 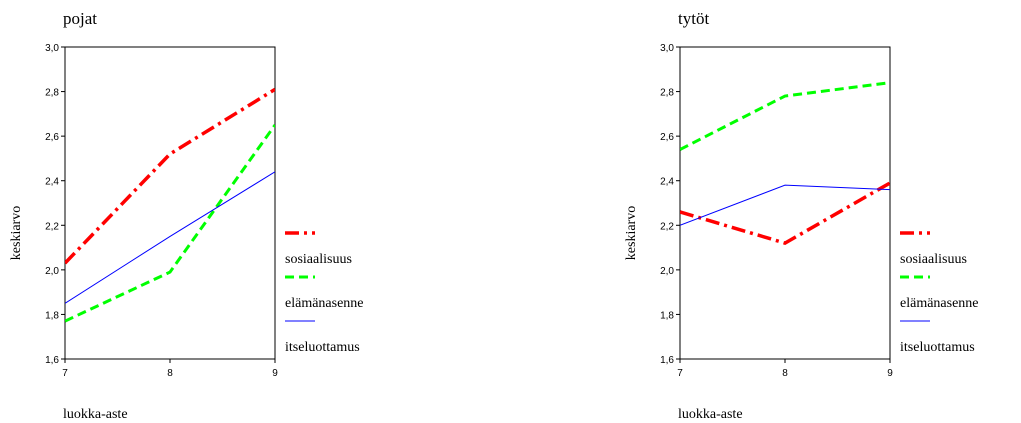 I want to click on chart-title: pojat, so click(x=80, y=18).